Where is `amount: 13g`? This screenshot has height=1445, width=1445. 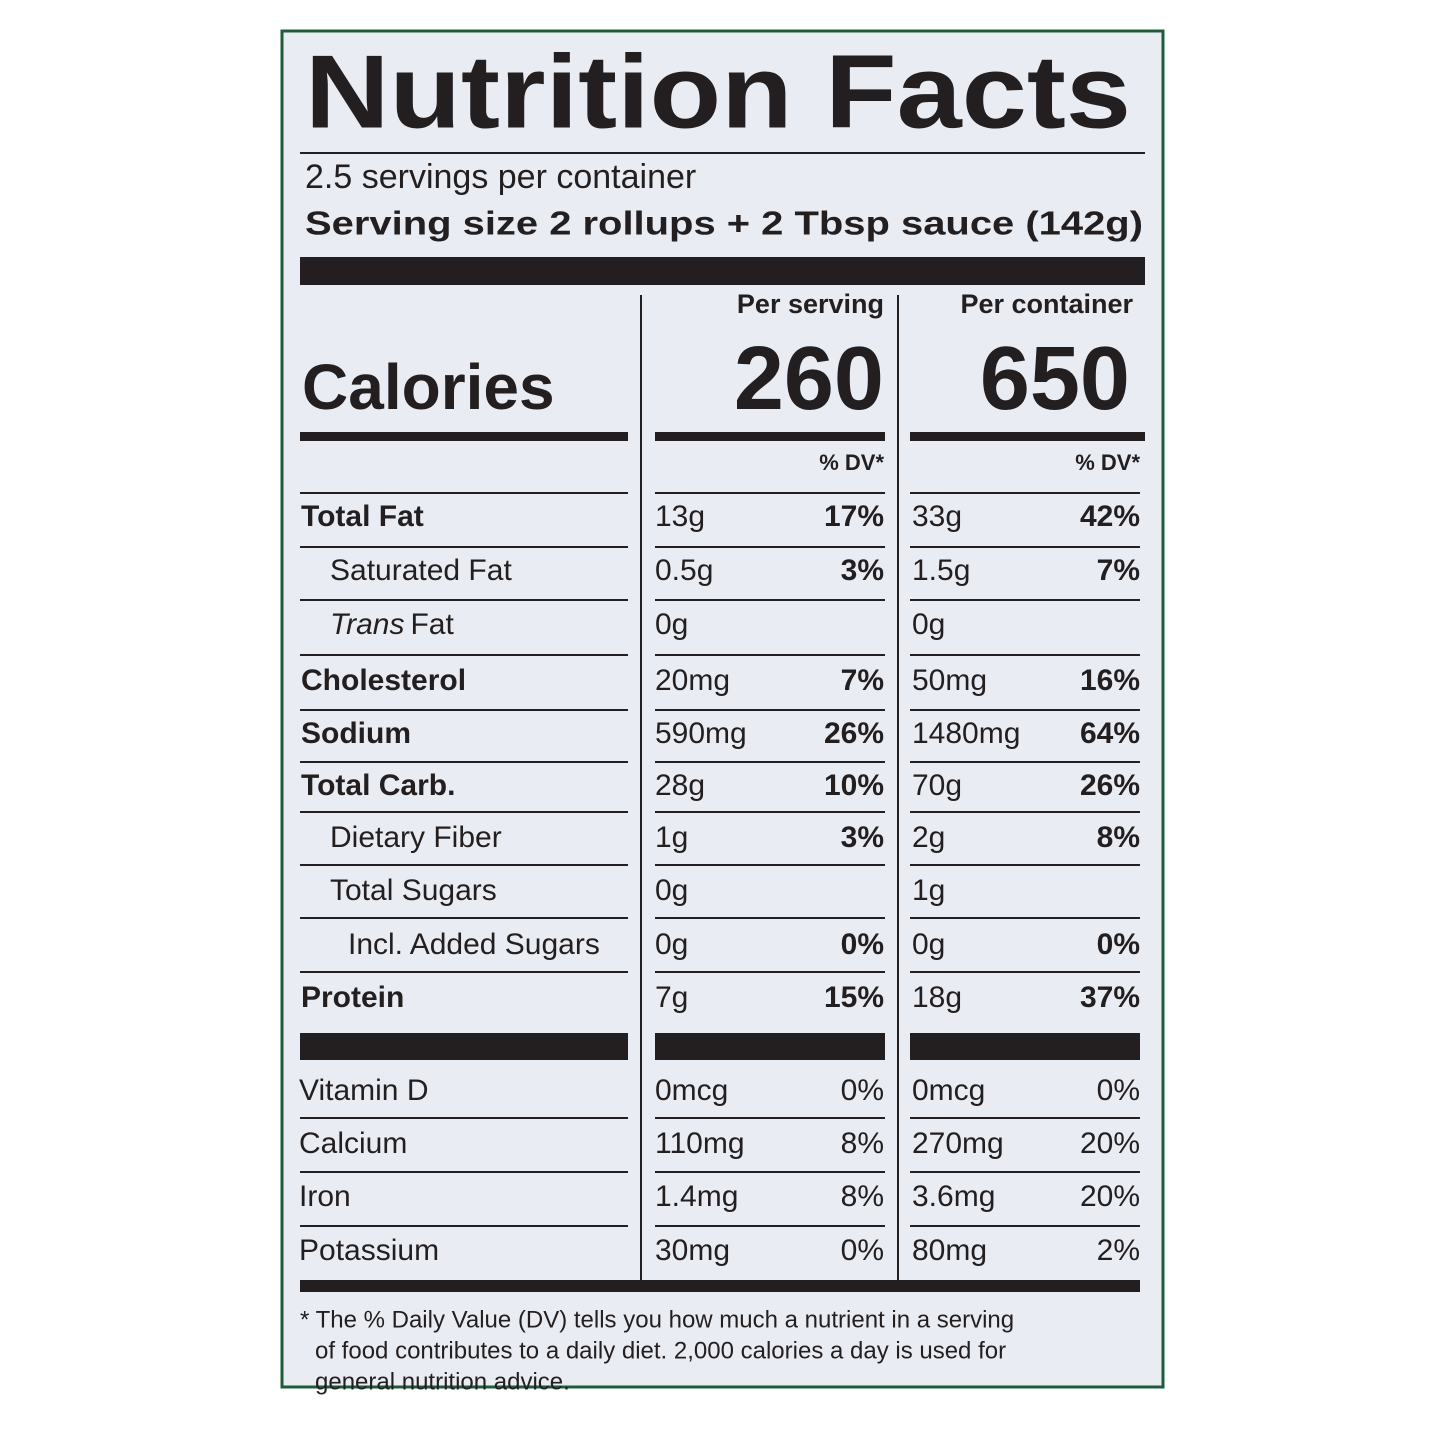
amount: 13g is located at coordinates (680, 516).